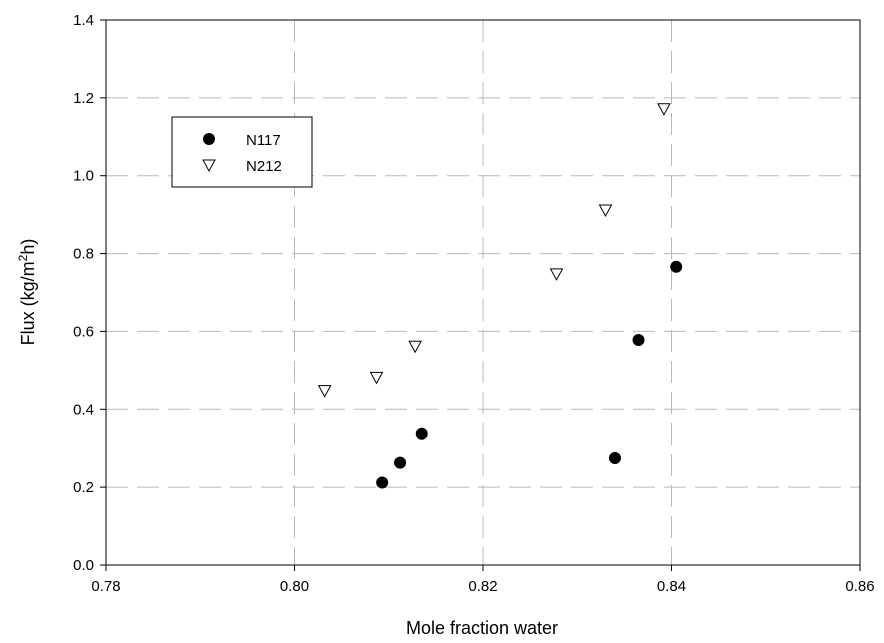 This screenshot has width=884, height=643. What do you see at coordinates (83, 176) in the screenshot?
I see `y-tick-label: 1.0` at bounding box center [83, 176].